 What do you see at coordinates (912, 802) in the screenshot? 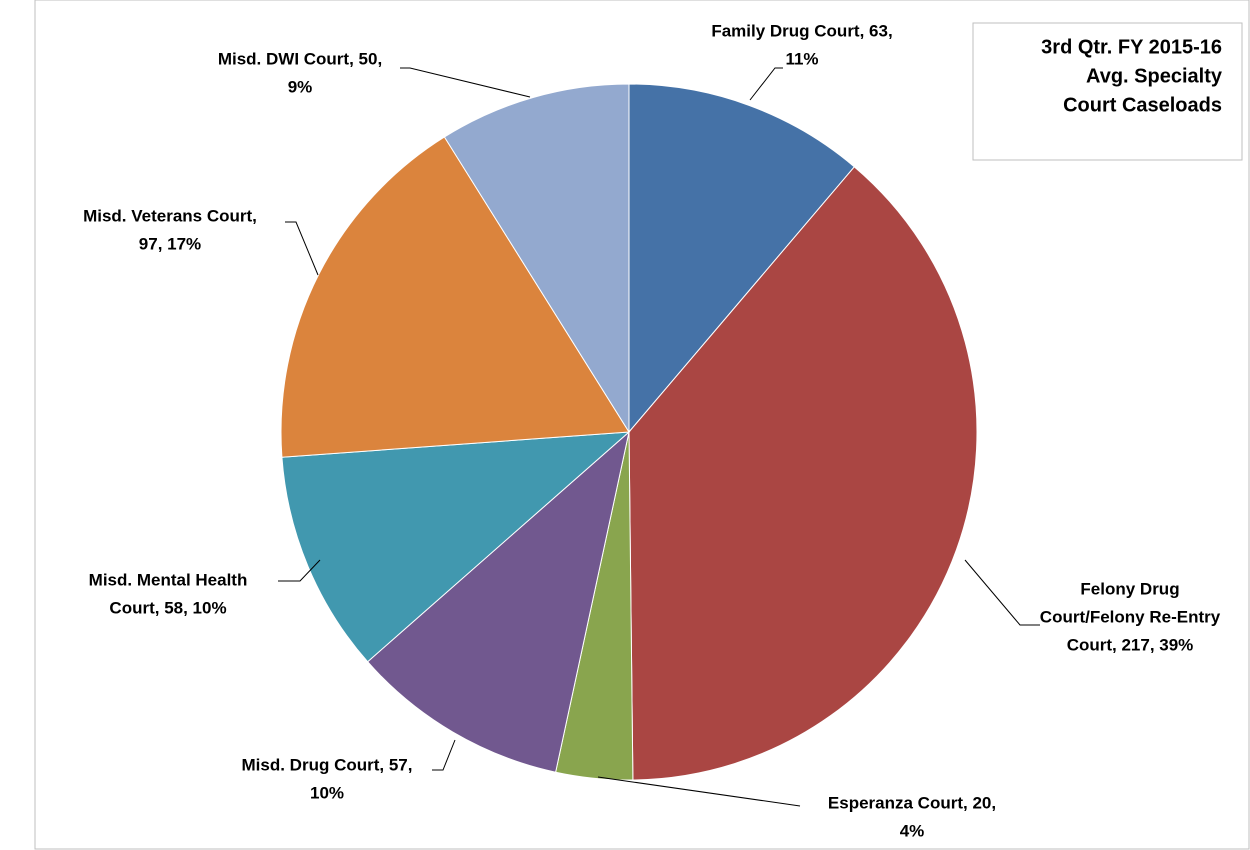
I see `data-label: Esperanza Court, 20,` at bounding box center [912, 802].